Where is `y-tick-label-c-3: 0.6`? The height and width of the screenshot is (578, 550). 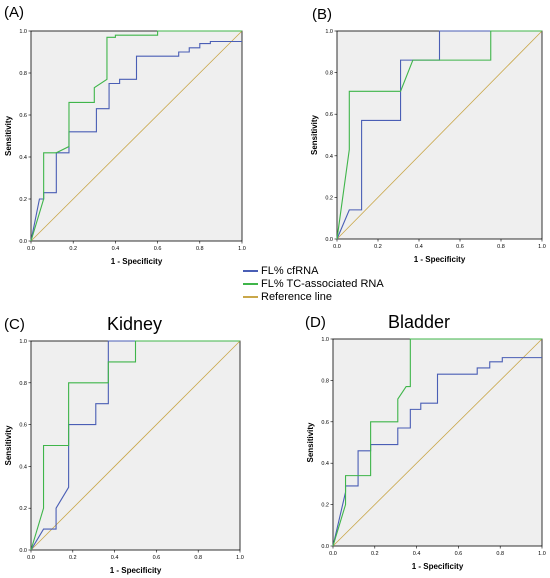
y-tick-label-c-3: 0.6 is located at coordinates (23, 426).